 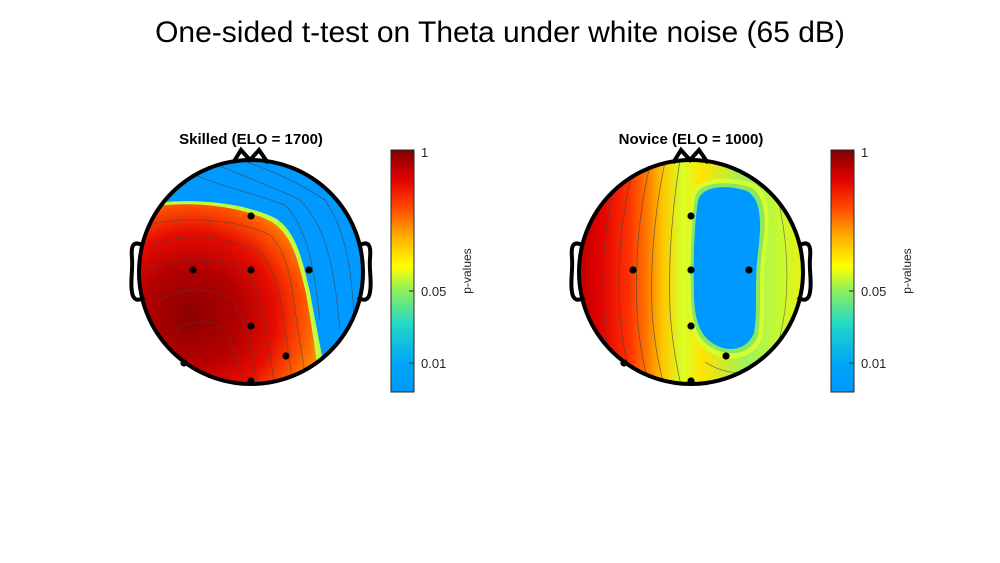 What do you see at coordinates (251, 139) in the screenshot?
I see `panel-title-skilled: Skilled (ELO = 1700)` at bounding box center [251, 139].